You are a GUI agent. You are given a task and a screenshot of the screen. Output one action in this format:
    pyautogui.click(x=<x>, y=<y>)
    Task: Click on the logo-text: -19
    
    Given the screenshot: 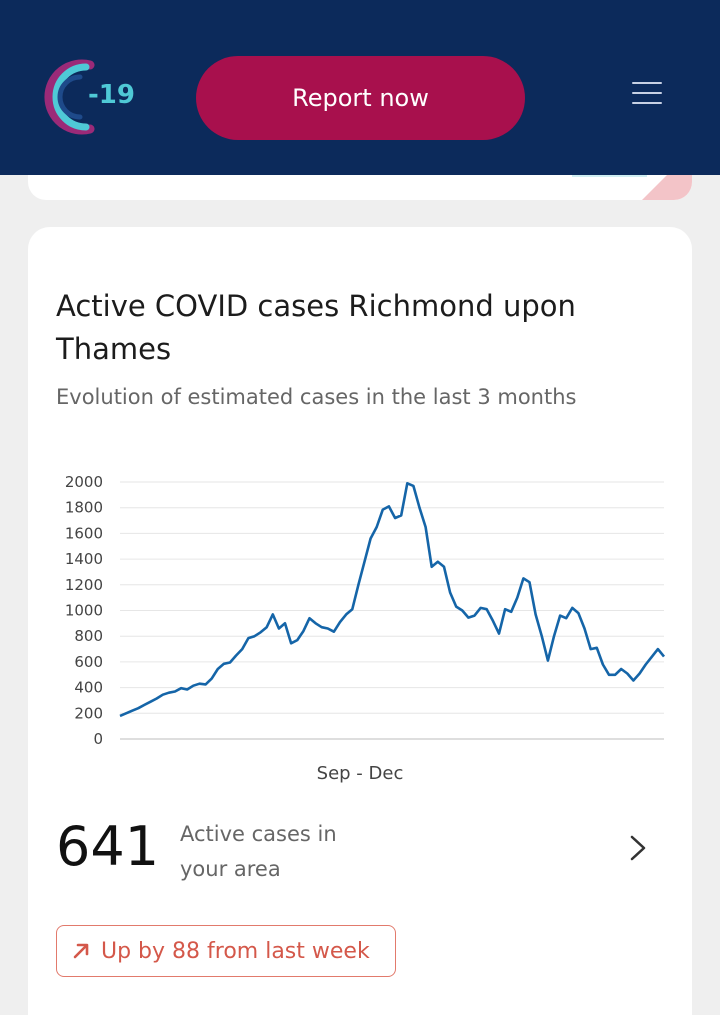 What is the action you would take?
    pyautogui.click(x=111, y=95)
    